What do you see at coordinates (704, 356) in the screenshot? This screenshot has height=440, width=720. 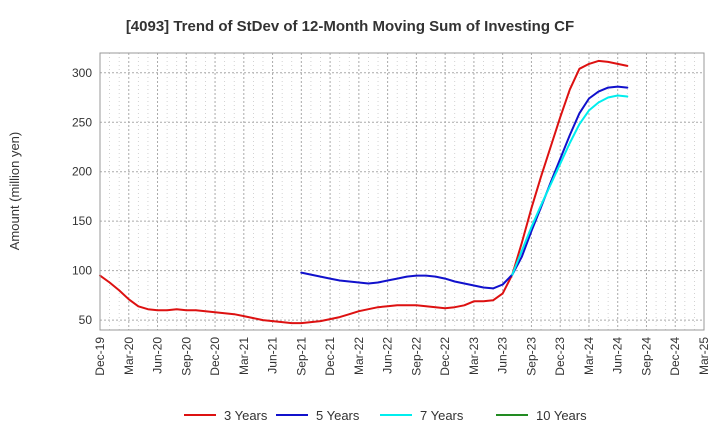 I see `x-tick-label: Mar-25` at bounding box center [704, 356].